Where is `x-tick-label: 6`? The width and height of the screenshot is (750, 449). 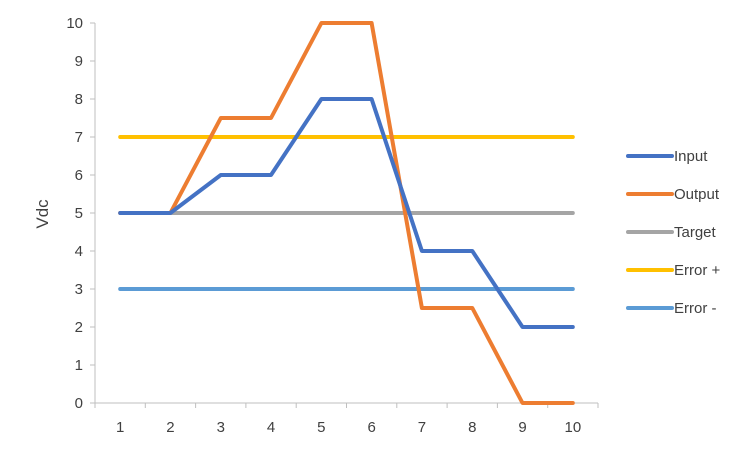
x-tick-label: 6 is located at coordinates (371, 427).